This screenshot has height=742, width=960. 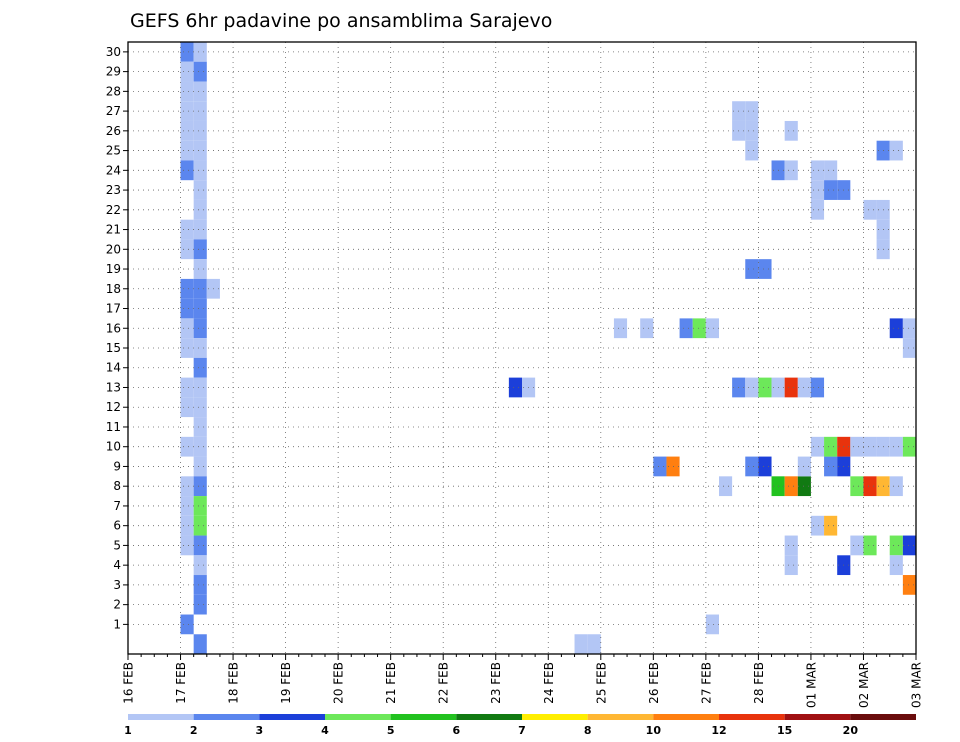 What do you see at coordinates (113, 131) in the screenshot?
I see `y-tick-label: 26` at bounding box center [113, 131].